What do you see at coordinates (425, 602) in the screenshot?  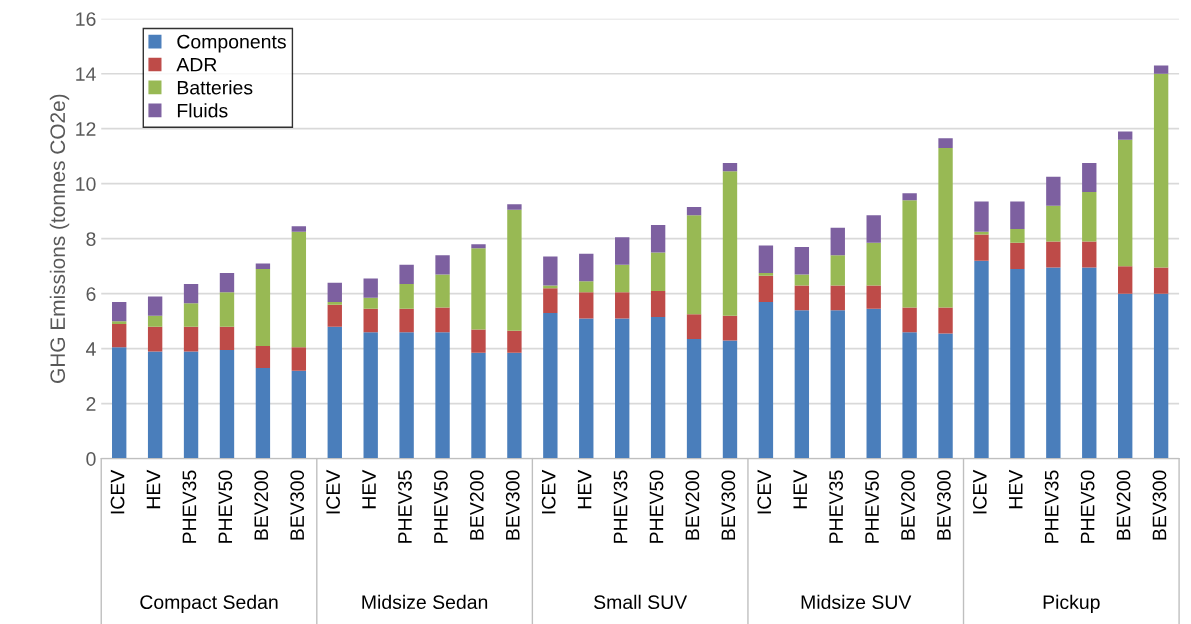 I see `text: Midsize Sedan` at bounding box center [425, 602].